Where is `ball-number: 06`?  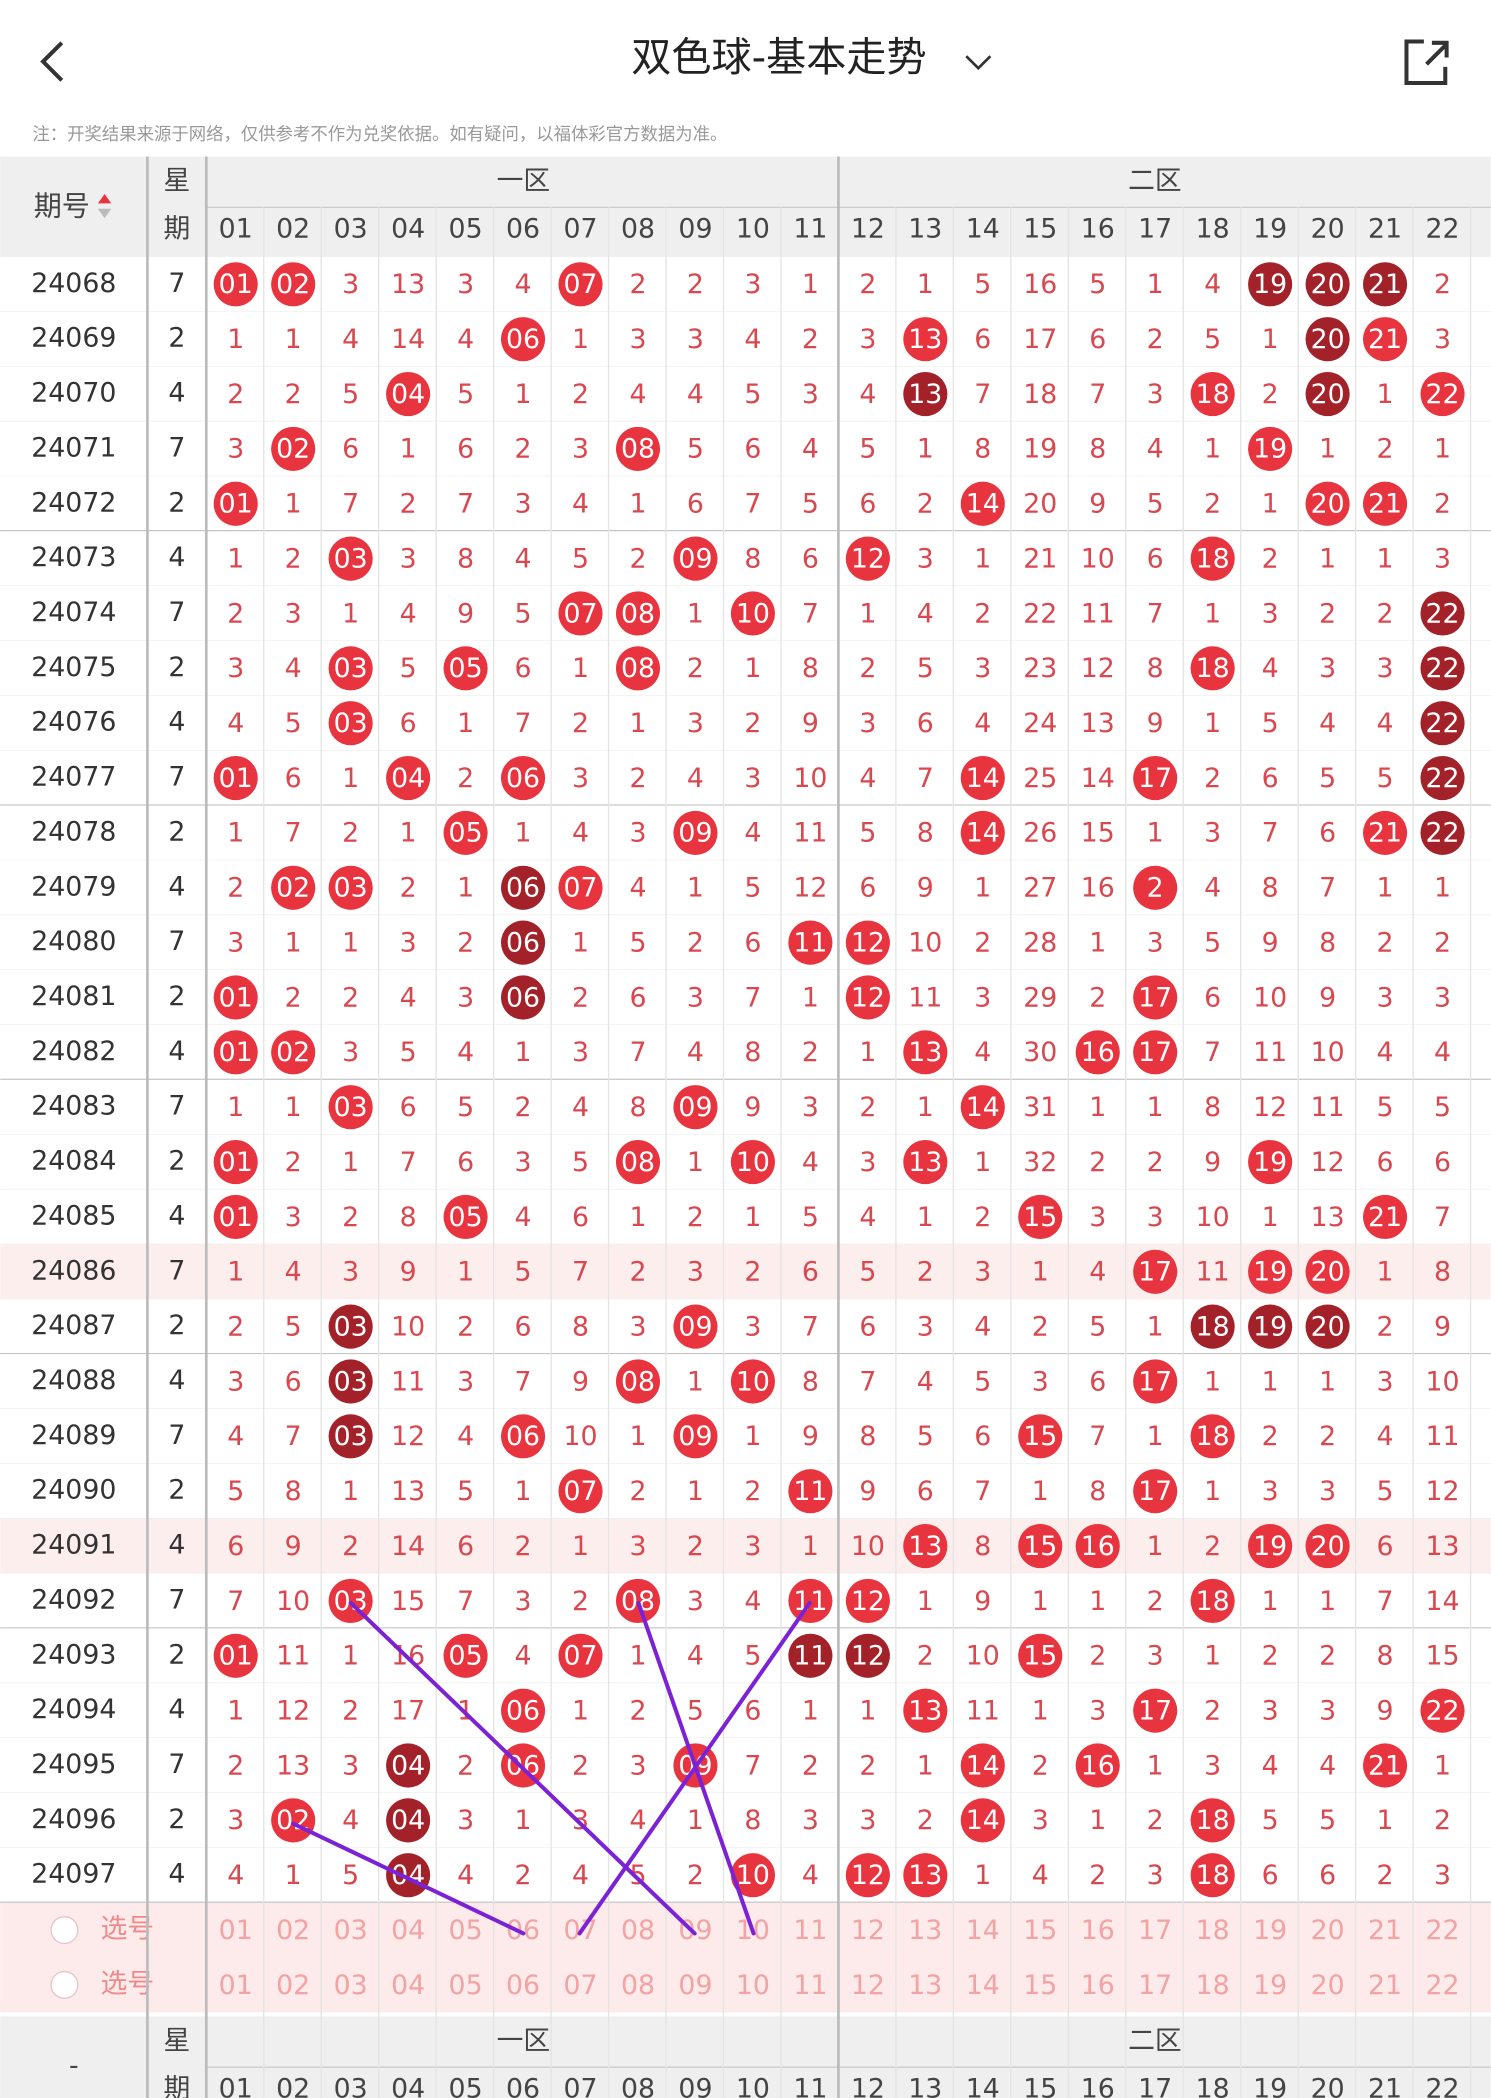
ball-number: 06 is located at coordinates (523, 888).